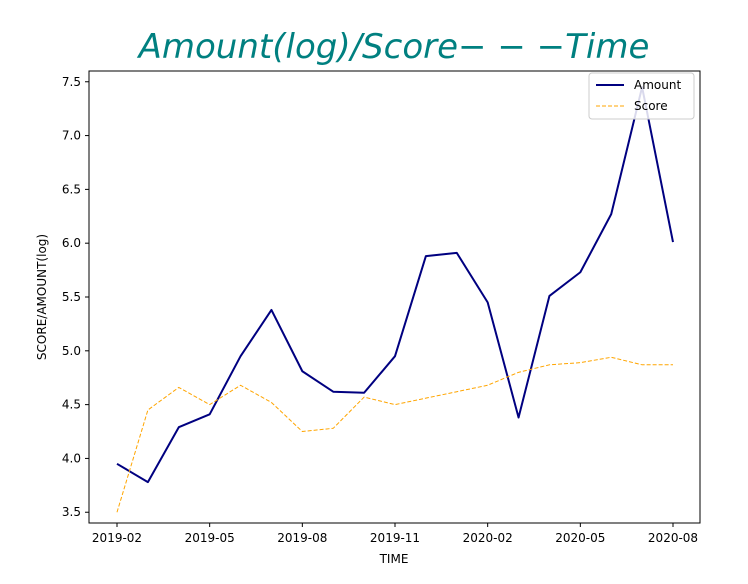 The width and height of the screenshot is (748, 584). Describe the element at coordinates (42, 297) in the screenshot. I see `y-axis-label: SCORE/AMOUNT(log)` at that location.